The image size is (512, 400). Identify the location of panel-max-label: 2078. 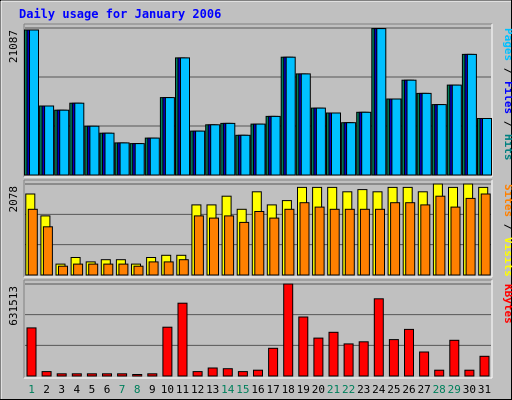
(13, 199).